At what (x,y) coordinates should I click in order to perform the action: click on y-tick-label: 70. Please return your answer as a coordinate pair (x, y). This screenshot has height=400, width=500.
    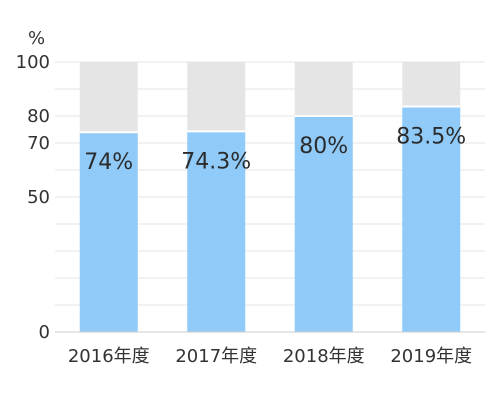
    Looking at the image, I should click on (38, 143).